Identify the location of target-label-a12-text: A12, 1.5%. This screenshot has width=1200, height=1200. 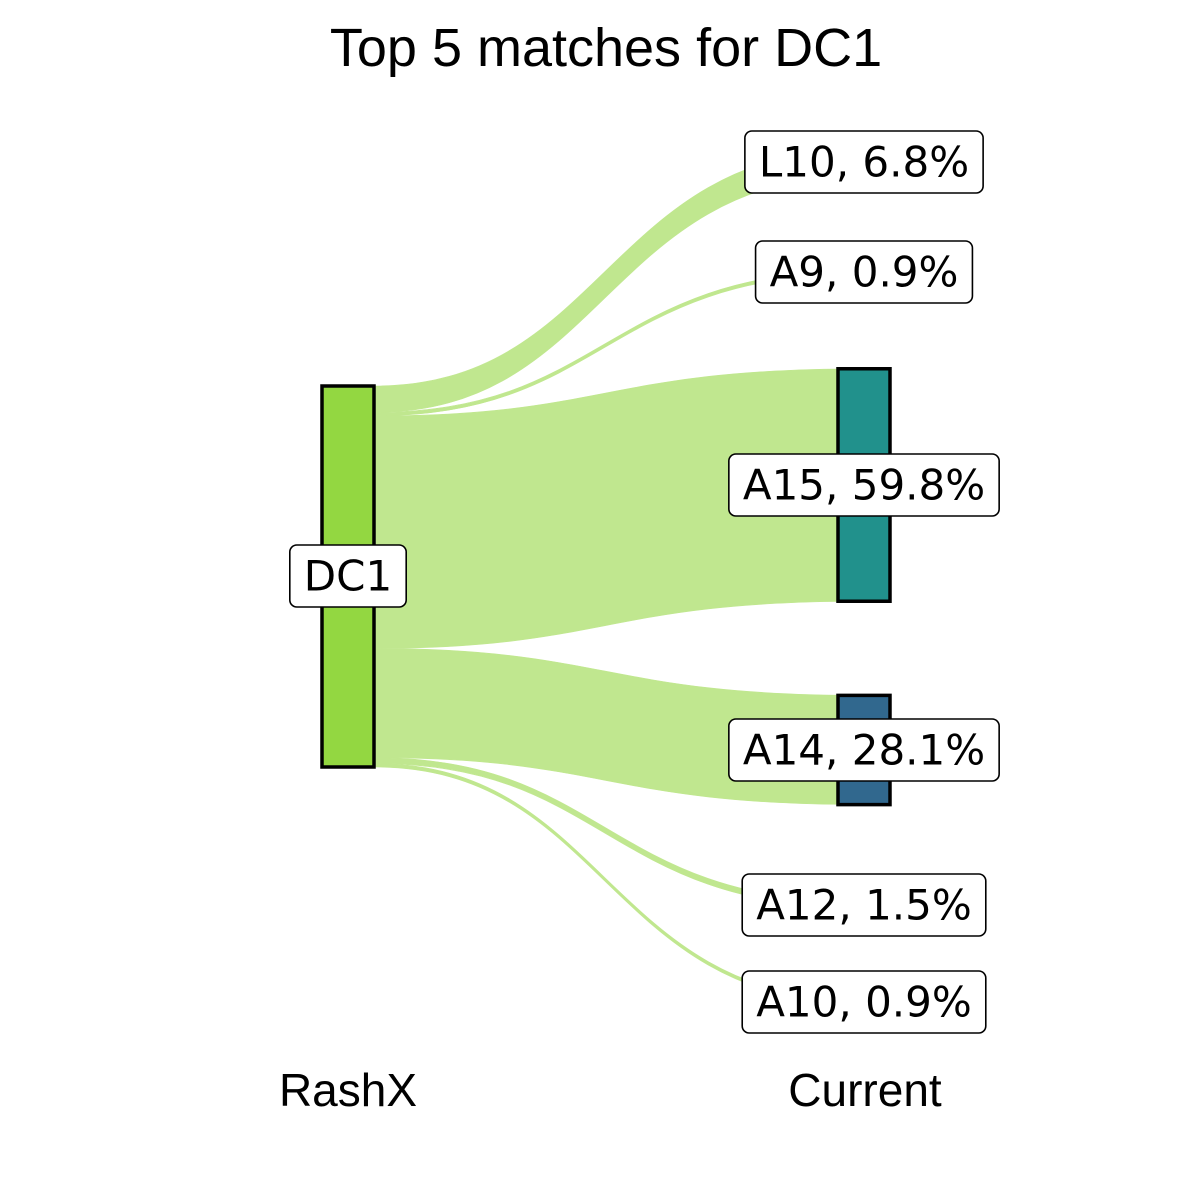
(864, 905).